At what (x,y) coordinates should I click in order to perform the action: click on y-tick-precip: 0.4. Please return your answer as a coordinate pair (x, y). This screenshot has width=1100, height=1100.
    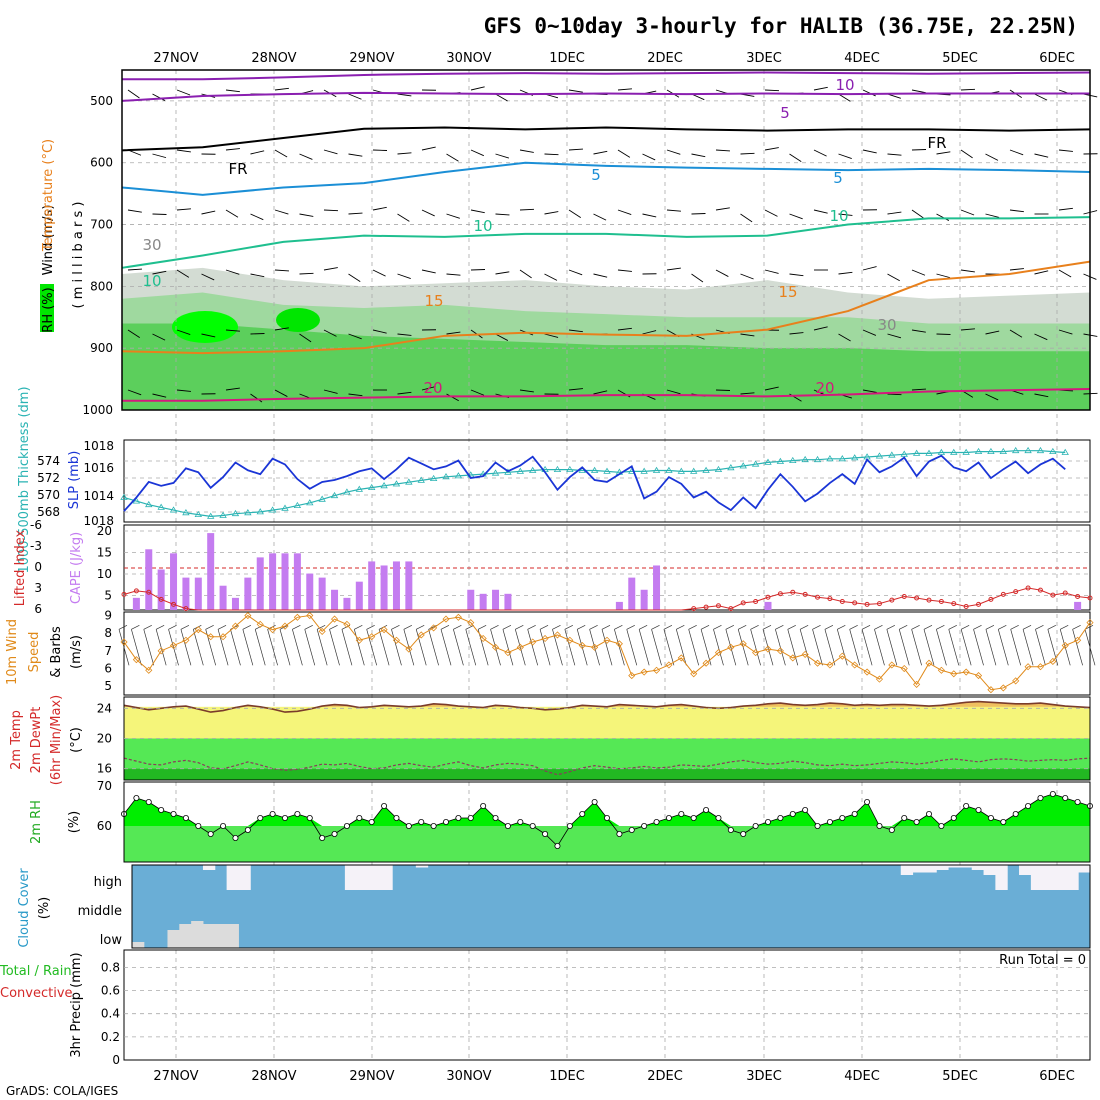
    Looking at the image, I should click on (110, 1014).